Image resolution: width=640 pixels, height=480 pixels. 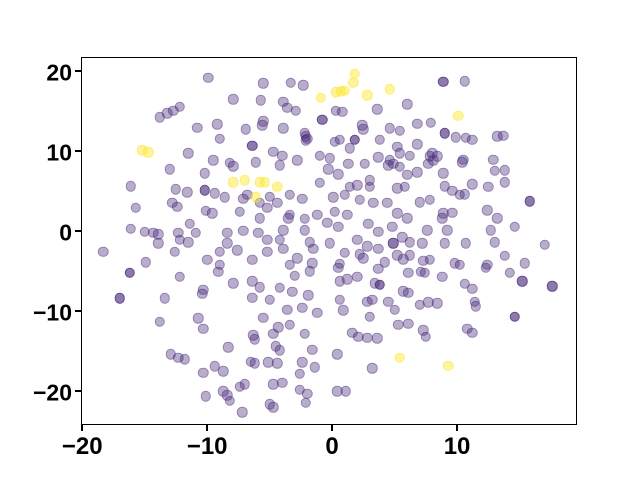 What do you see at coordinates (65, 232) in the screenshot?
I see `y-axis-tick-label: 0` at bounding box center [65, 232].